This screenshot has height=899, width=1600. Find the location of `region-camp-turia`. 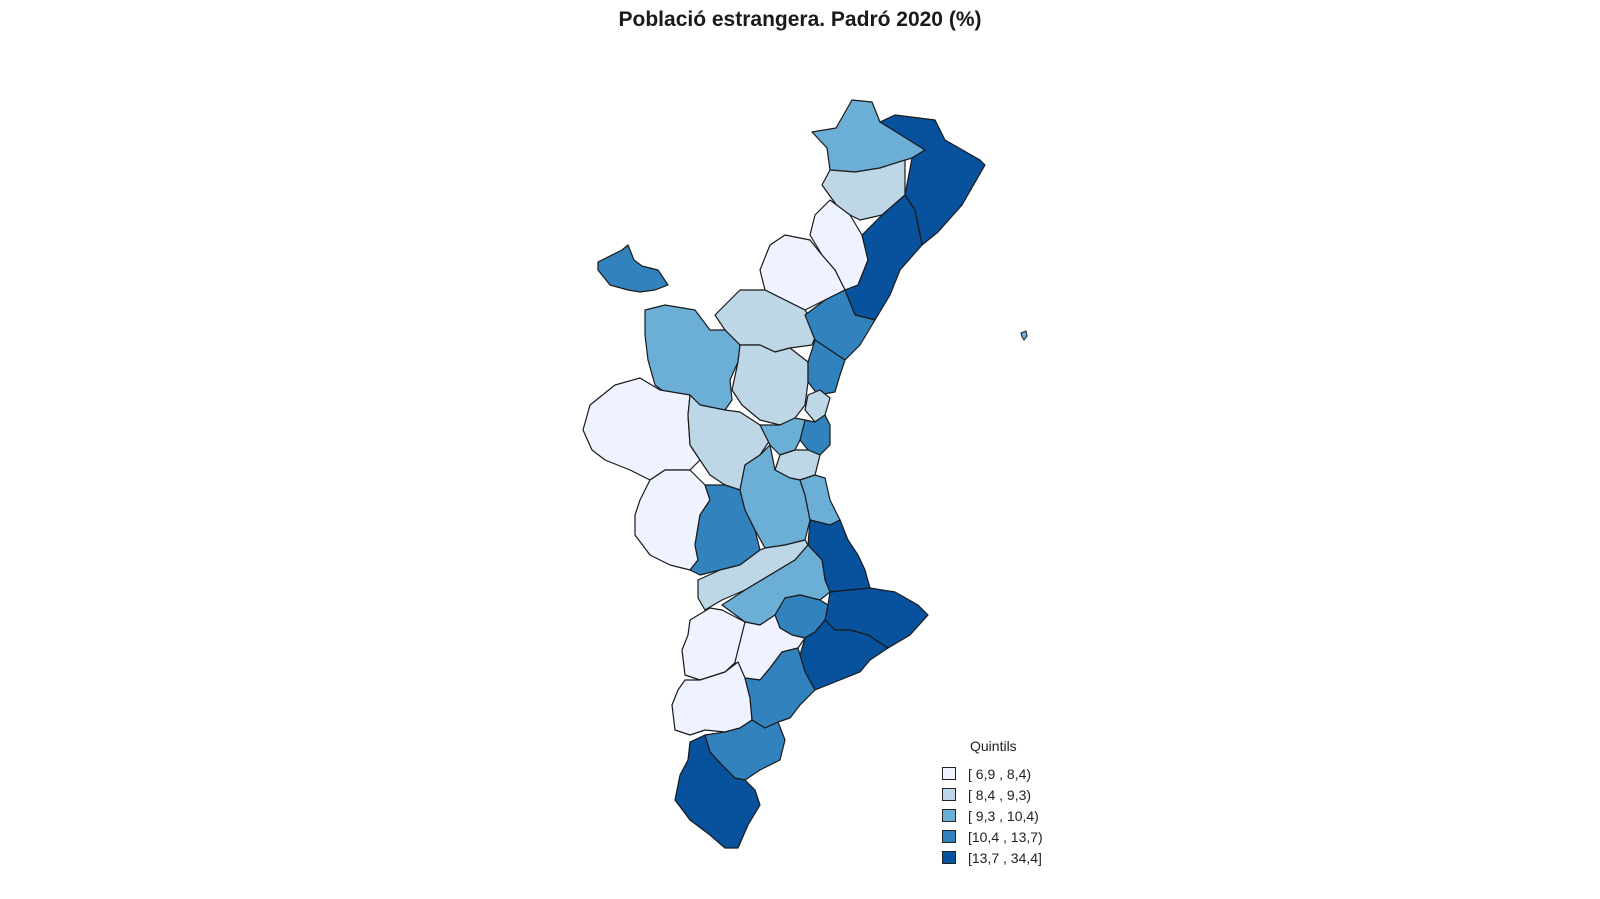

region-camp-turia is located at coordinates (770, 385).